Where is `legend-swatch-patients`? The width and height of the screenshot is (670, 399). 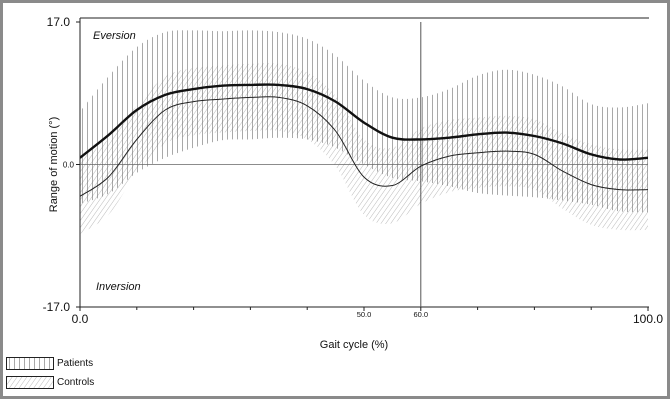
legend-swatch-patients is located at coordinates (30, 363).